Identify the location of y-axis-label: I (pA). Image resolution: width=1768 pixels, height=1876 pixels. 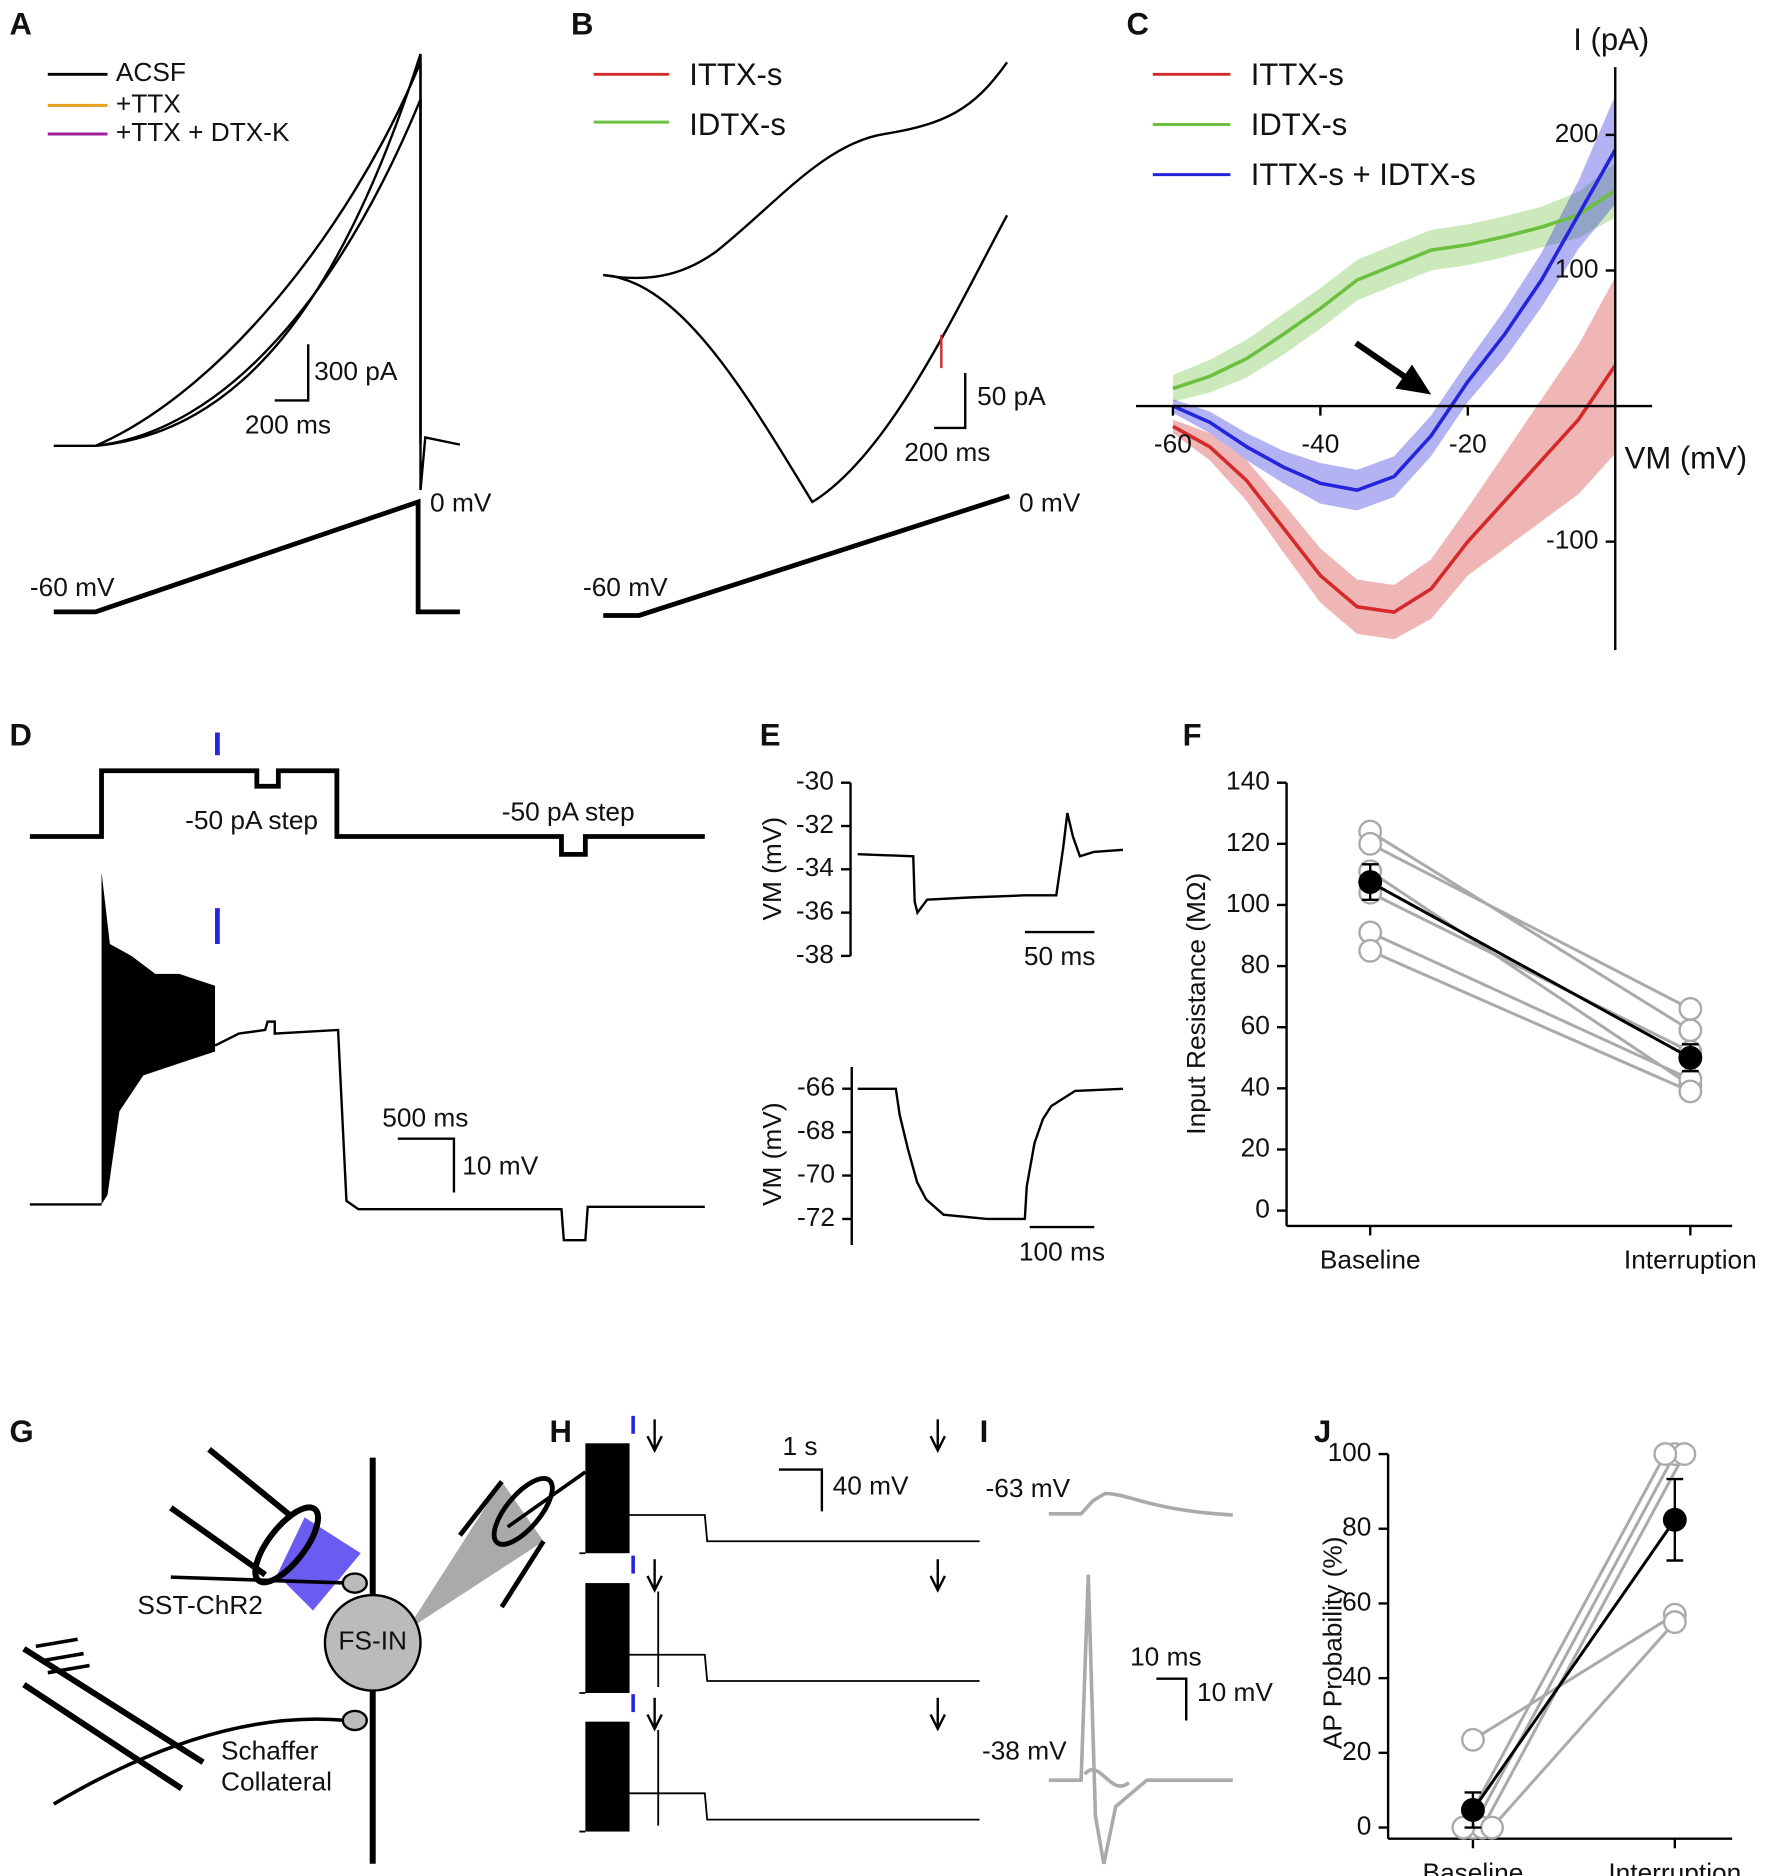
(1611, 39).